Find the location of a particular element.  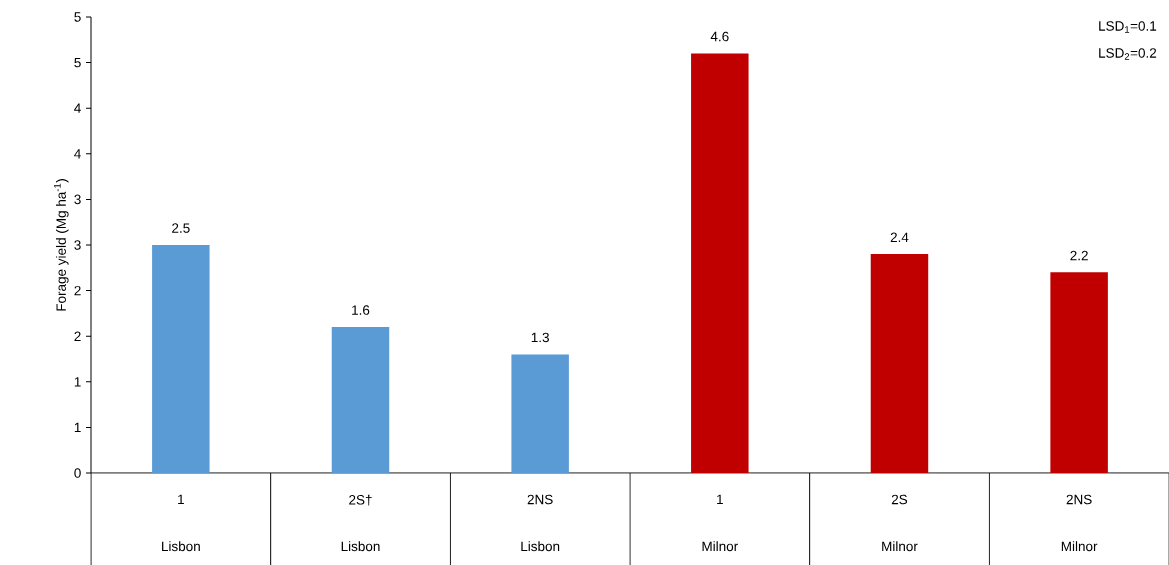

data-label: 4.6 is located at coordinates (719, 36).